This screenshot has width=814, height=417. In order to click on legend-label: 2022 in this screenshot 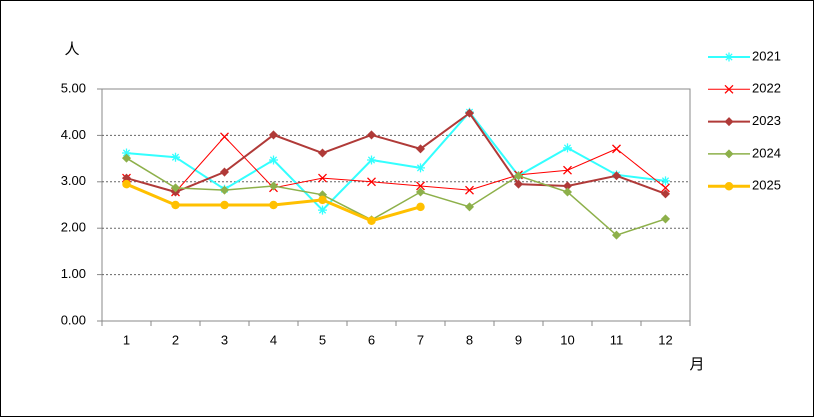, I will do `click(766, 88)`.